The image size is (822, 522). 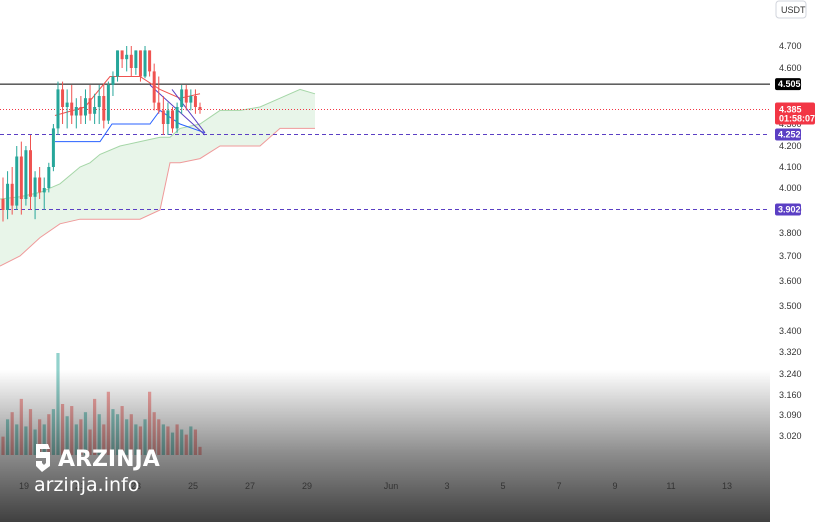 What do you see at coordinates (790, 256) in the screenshot?
I see `y-tick-label: 3.700` at bounding box center [790, 256].